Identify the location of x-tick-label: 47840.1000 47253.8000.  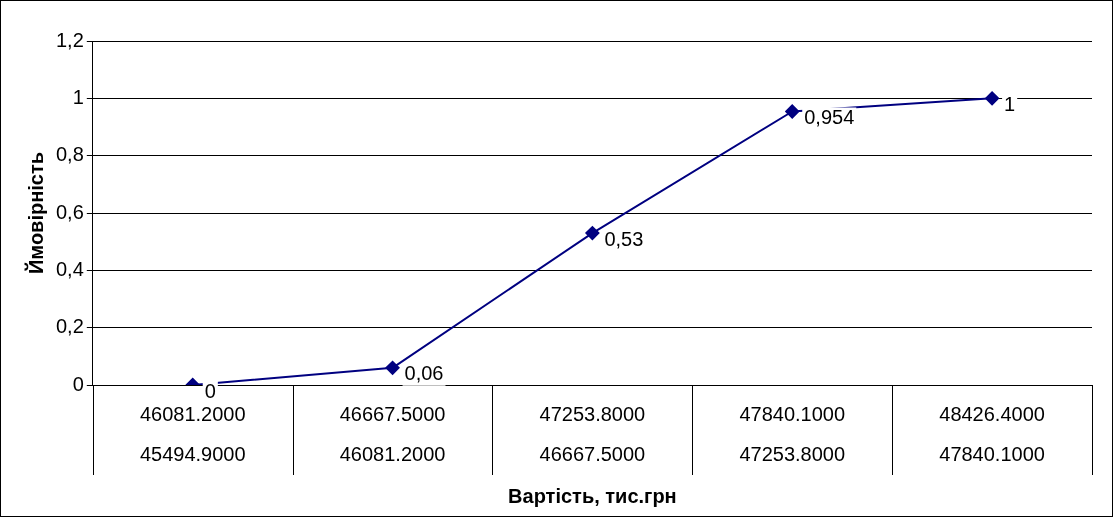
(792, 433).